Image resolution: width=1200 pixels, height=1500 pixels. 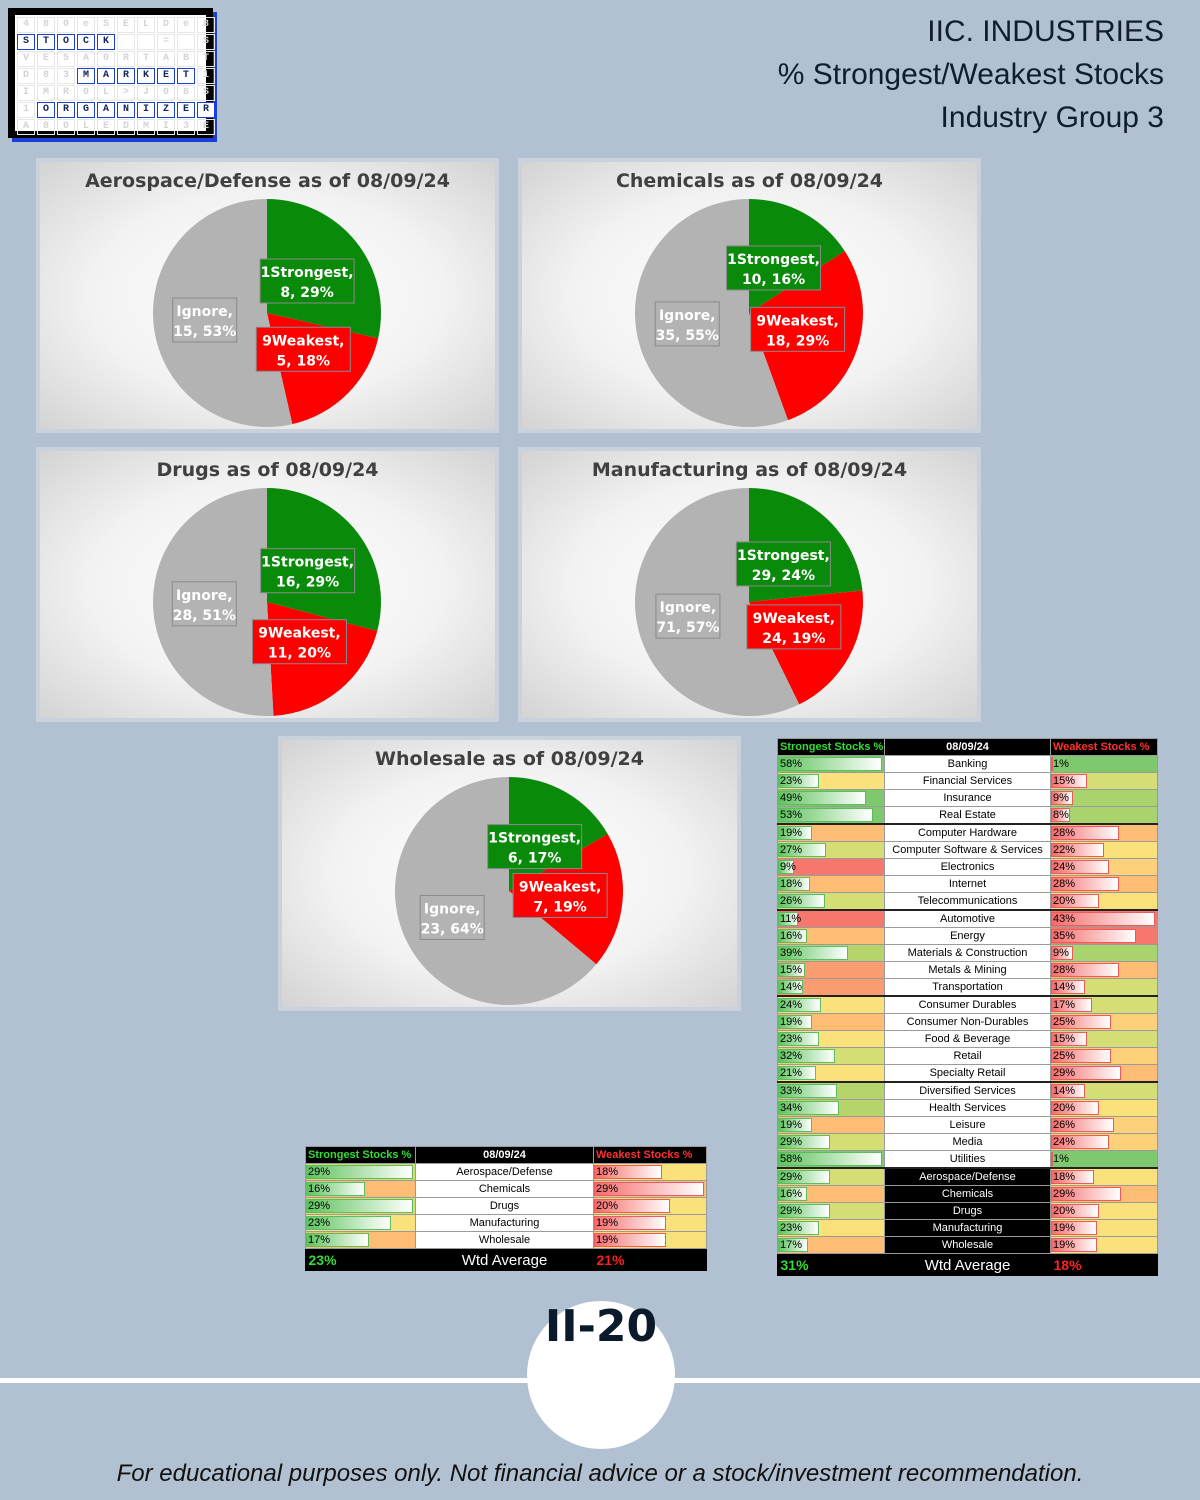 What do you see at coordinates (791, 1108) in the screenshot?
I see `strongest-pct-value: 34%` at bounding box center [791, 1108].